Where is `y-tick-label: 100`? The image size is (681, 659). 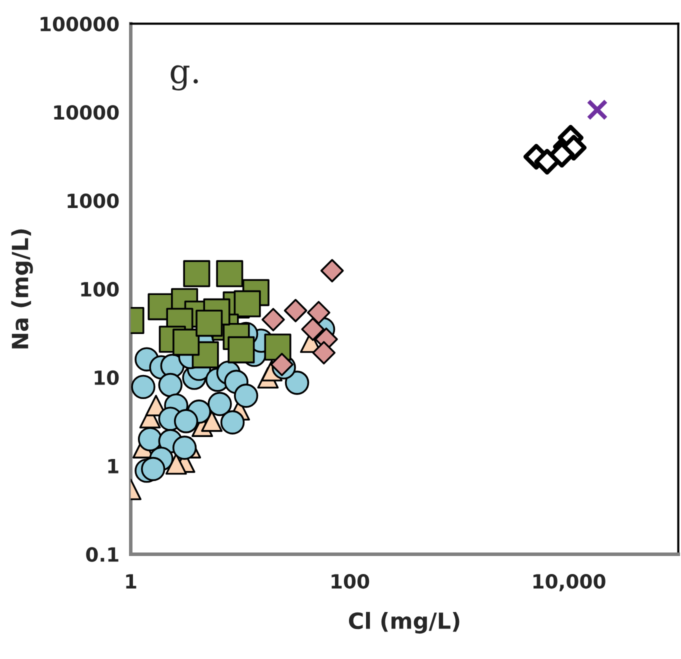 y-tick-label: 100 is located at coordinates (100, 289).